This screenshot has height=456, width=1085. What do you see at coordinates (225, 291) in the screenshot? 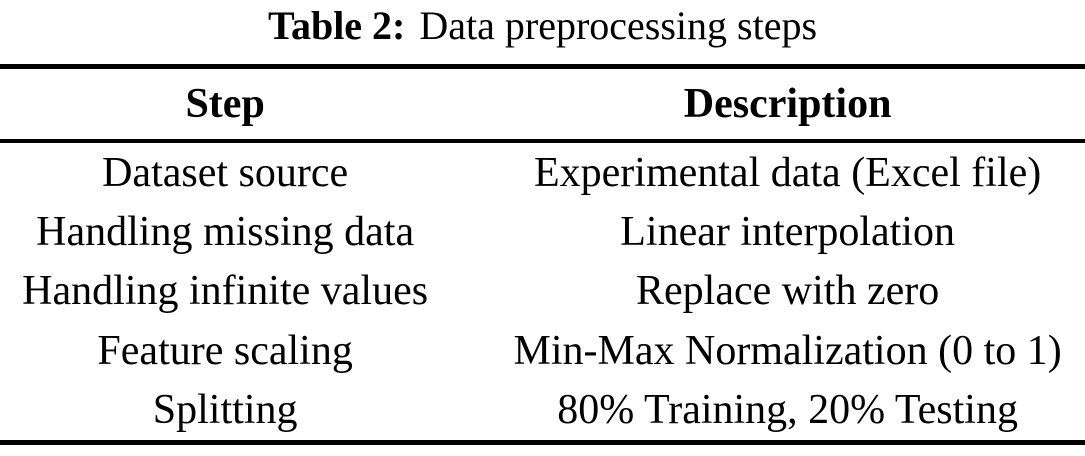
I see `step-cell: Handling infinite values` at bounding box center [225, 291].